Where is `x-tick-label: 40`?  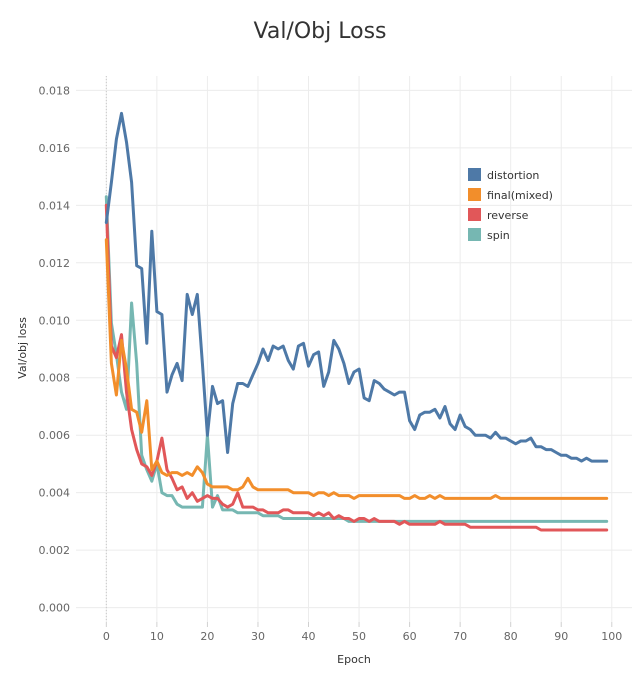
x-tick-label: 40 is located at coordinates (309, 636).